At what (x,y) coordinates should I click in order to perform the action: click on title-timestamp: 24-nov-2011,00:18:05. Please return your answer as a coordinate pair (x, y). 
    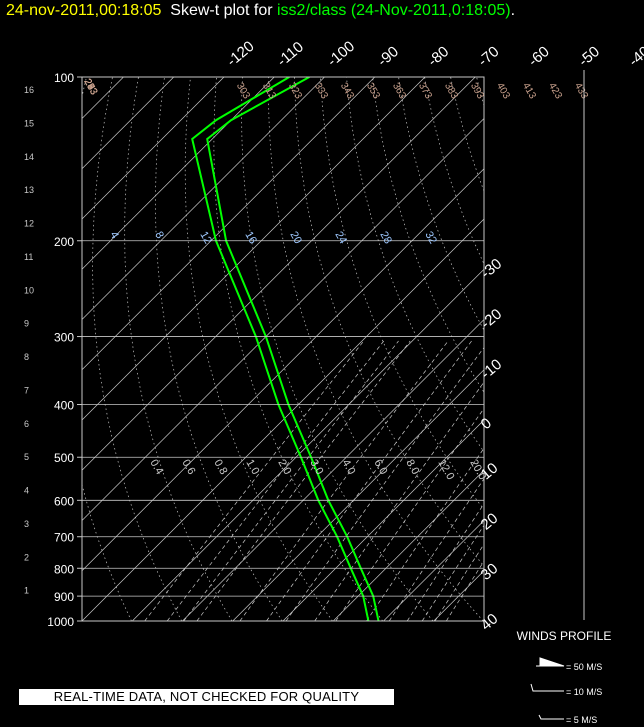
    Looking at the image, I should click on (84, 10).